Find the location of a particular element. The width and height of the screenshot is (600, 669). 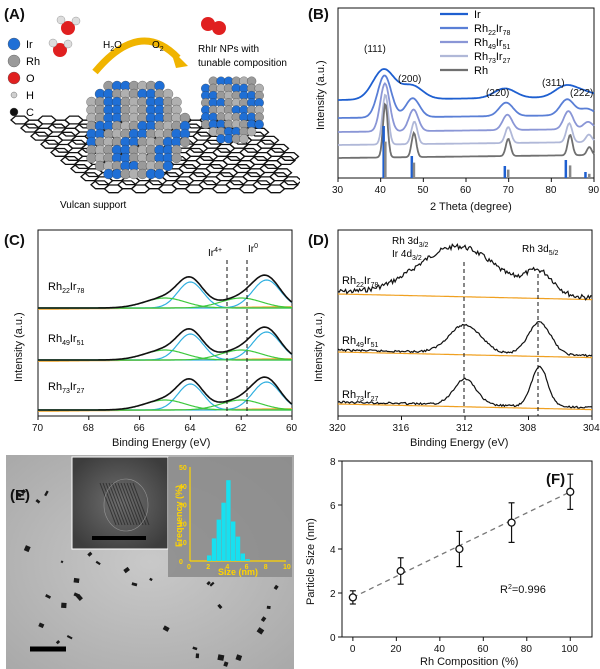

d-ann2: Rh 3d5/2 is located at coordinates (540, 250).